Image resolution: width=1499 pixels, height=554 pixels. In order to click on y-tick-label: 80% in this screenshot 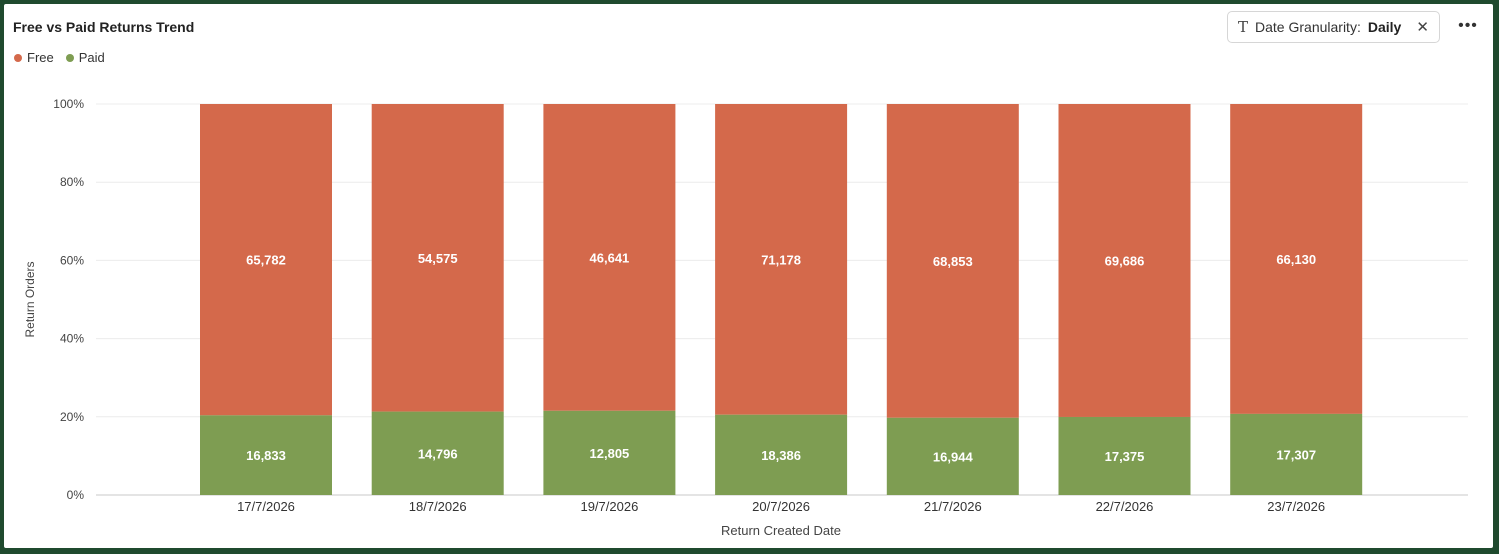, I will do `click(72, 182)`.